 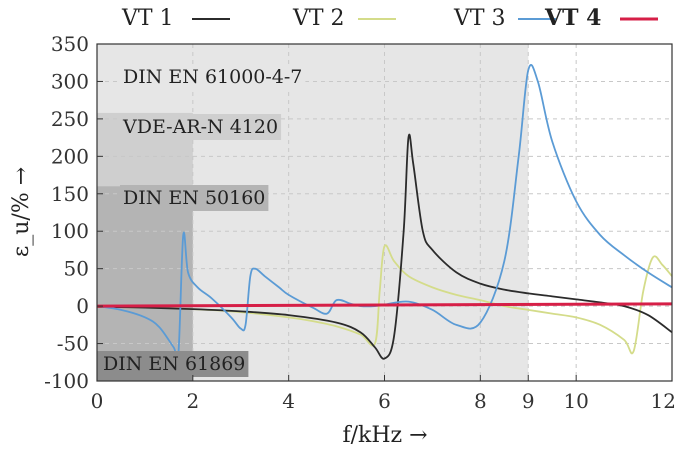 I want to click on region-label: DIN EN 61869, so click(x=174, y=364).